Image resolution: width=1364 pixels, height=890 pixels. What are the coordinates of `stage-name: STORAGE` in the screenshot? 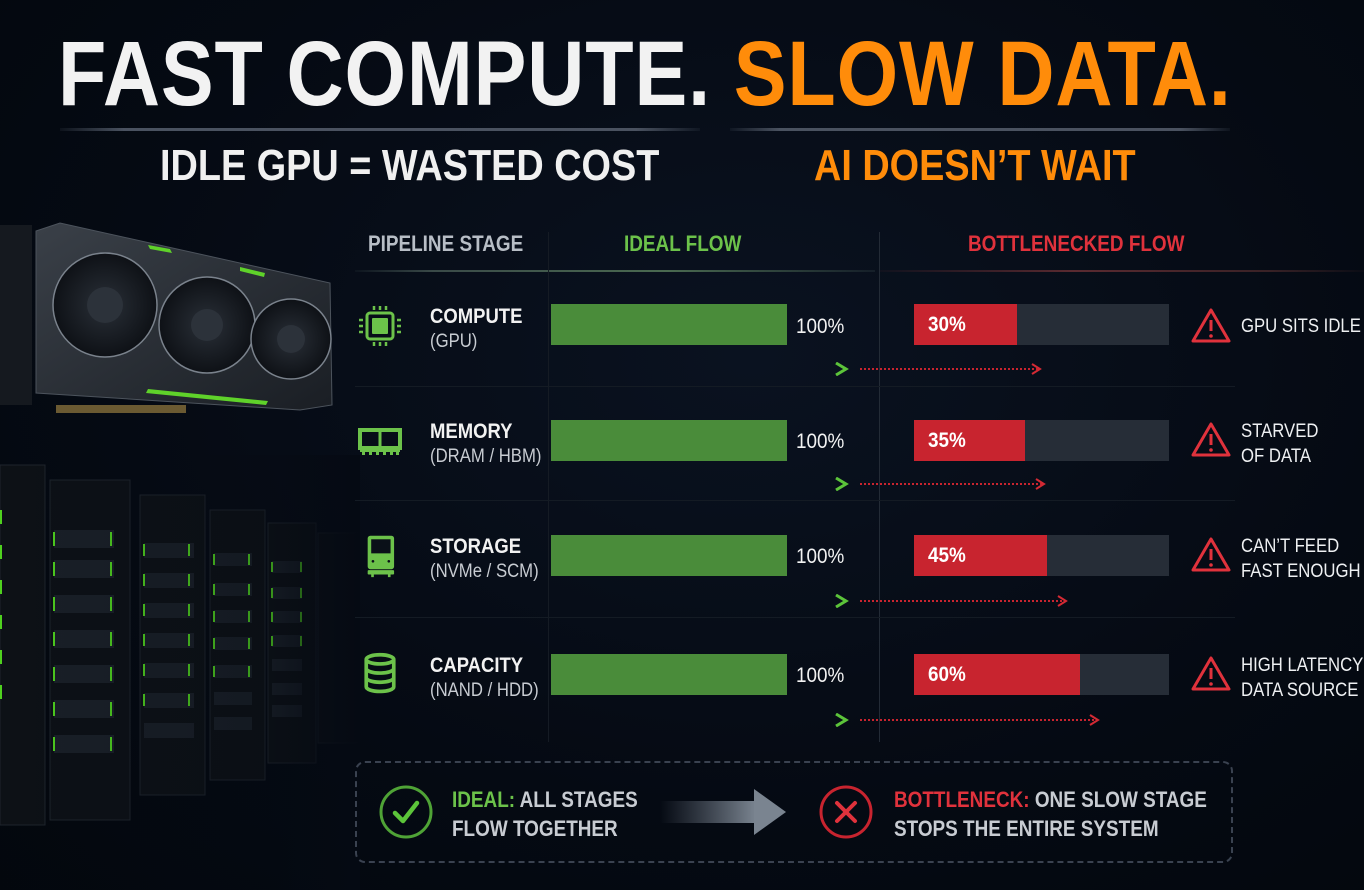 It's located at (476, 546).